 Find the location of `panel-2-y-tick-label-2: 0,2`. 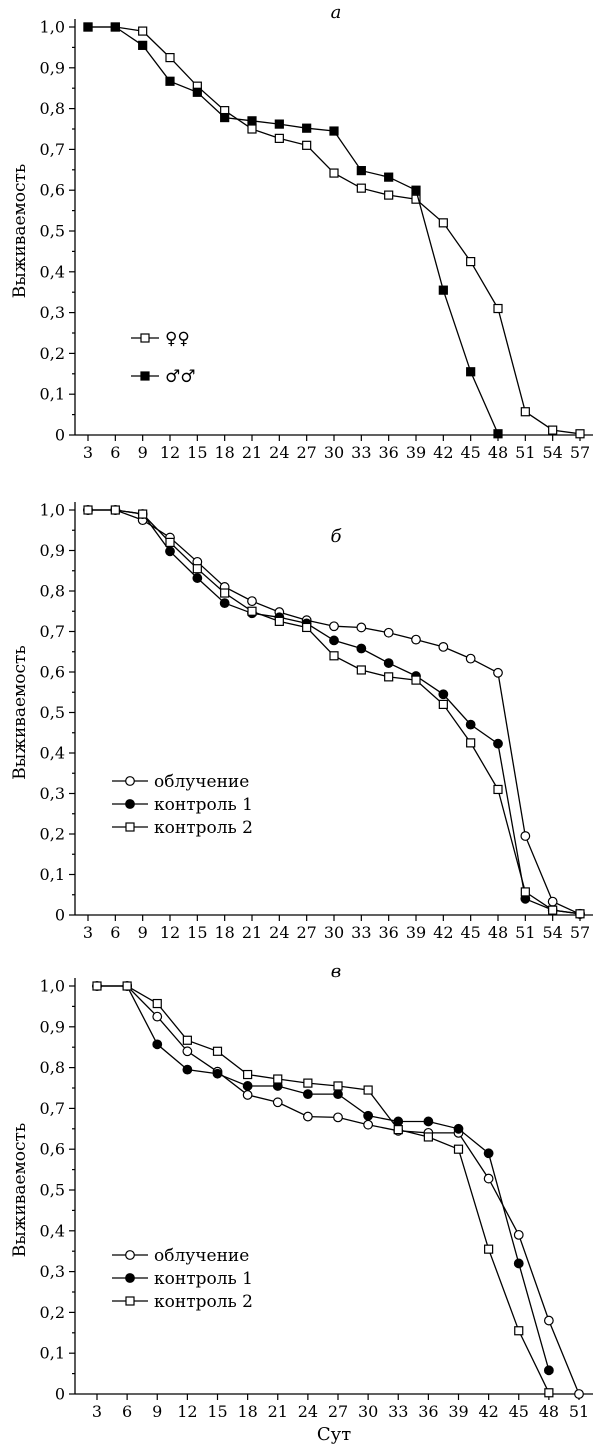

panel-2-y-tick-label-2: 0,2 is located at coordinates (52, 1312).